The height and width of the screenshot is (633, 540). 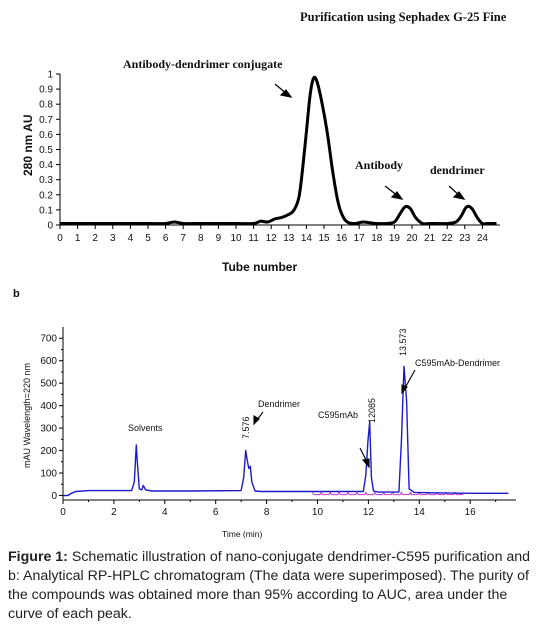 What do you see at coordinates (16, 294) in the screenshot?
I see `panel-label-b: b` at bounding box center [16, 294].